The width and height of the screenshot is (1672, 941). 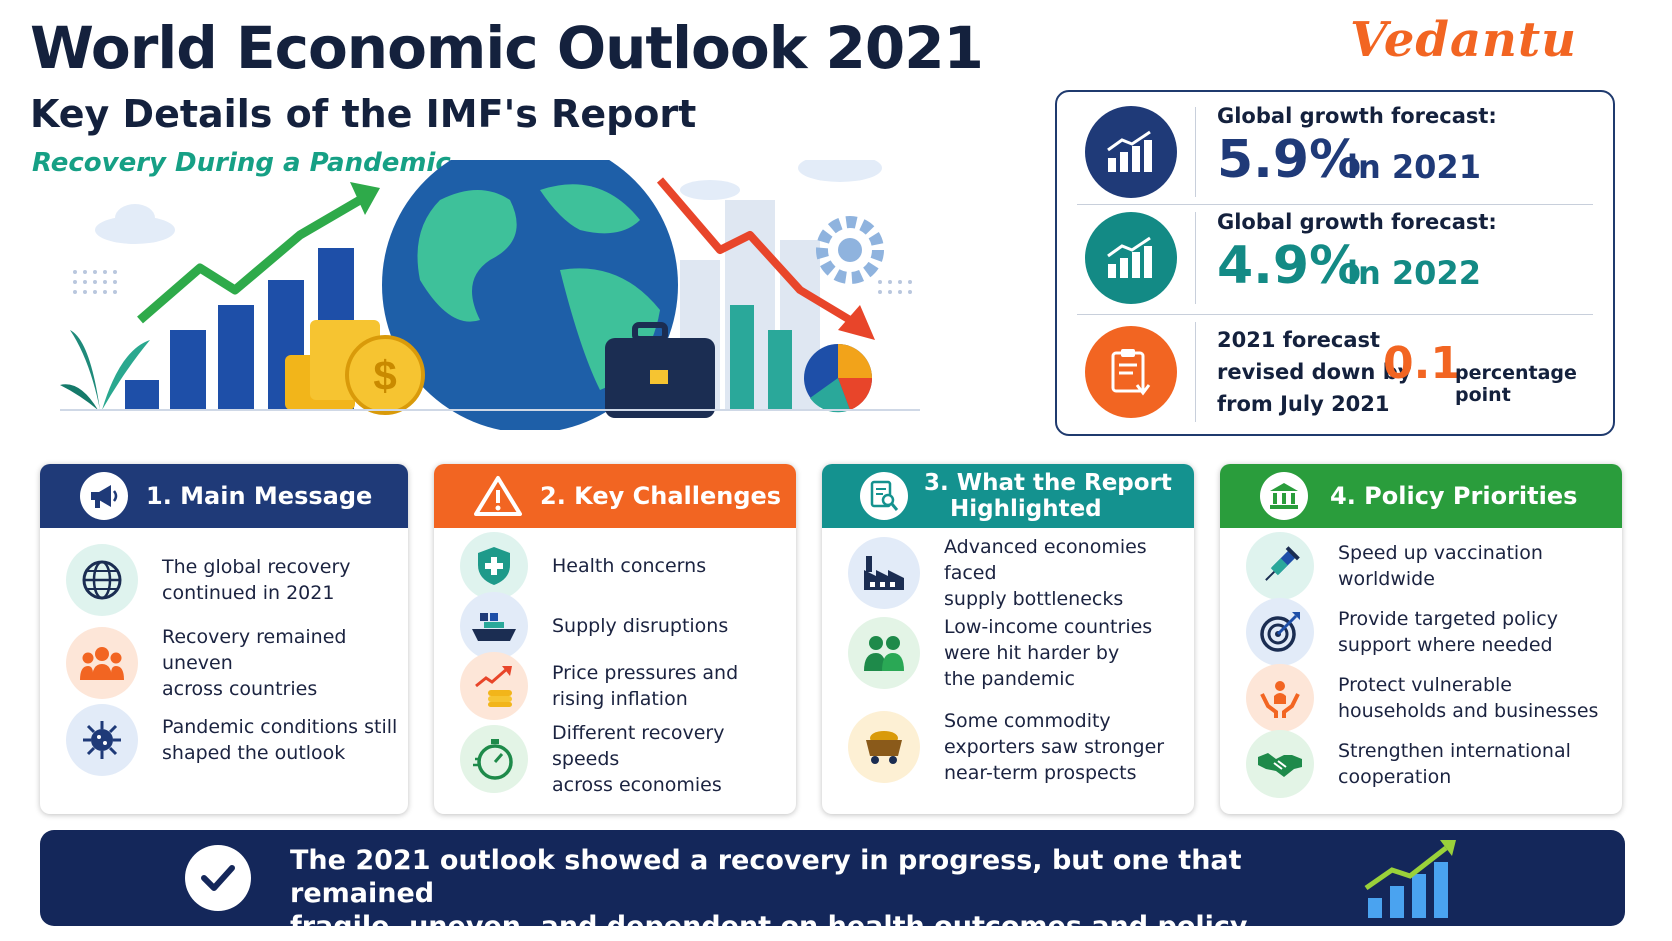 What do you see at coordinates (884, 496) in the screenshot?
I see `report-search-icon` at bounding box center [884, 496].